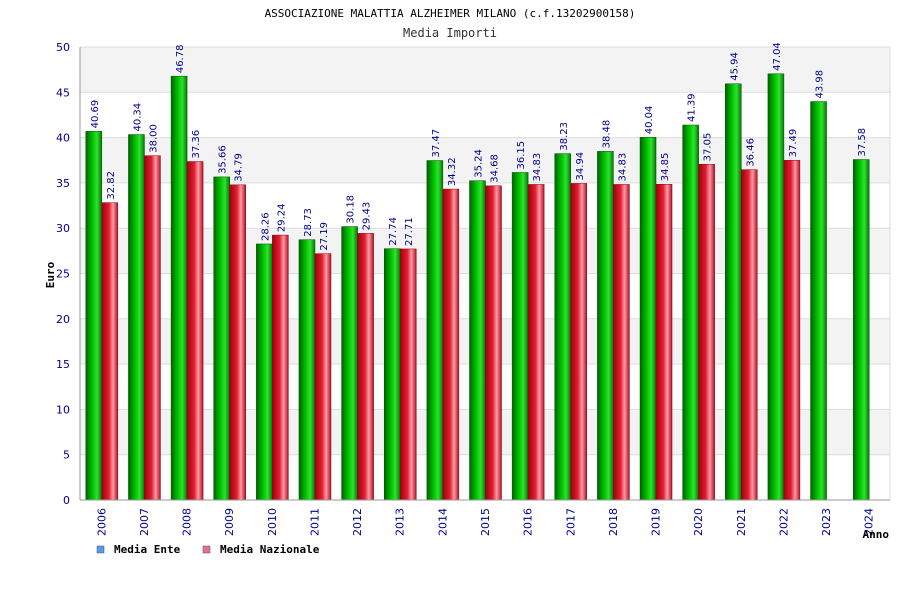 Image resolution: width=900 pixels, height=600 pixels. I want to click on legend-label-media-nazionale: Media Nazionale, so click(270, 549).